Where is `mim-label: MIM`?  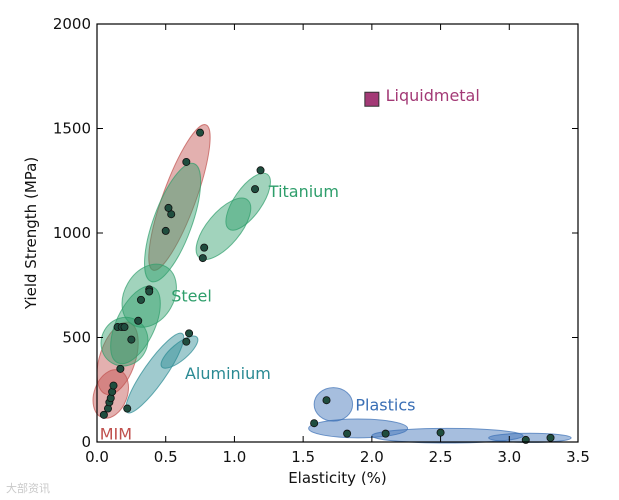 mim-label: MIM is located at coordinates (116, 434).